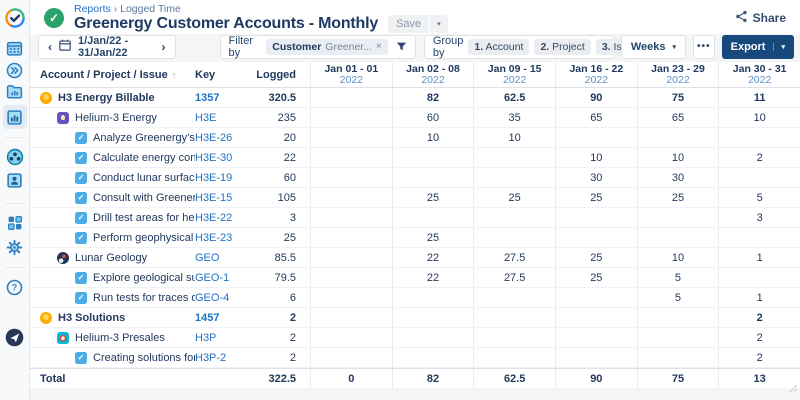 This screenshot has height=400, width=800. Describe the element at coordinates (760, 18) in the screenshot. I see `share-button: Share` at that location.